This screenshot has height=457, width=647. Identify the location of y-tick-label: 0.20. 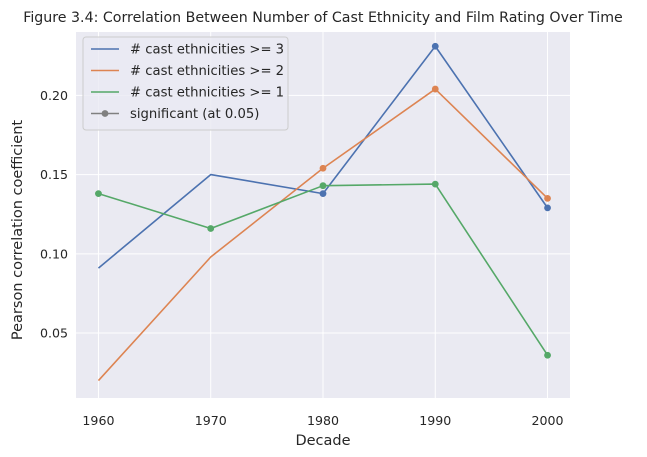
(54, 95).